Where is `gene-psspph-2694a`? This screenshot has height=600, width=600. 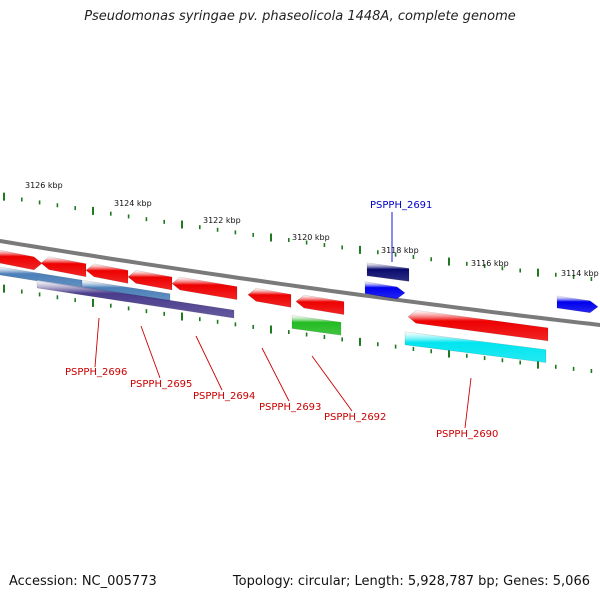
gene-psspph-2694a is located at coordinates (150, 280).